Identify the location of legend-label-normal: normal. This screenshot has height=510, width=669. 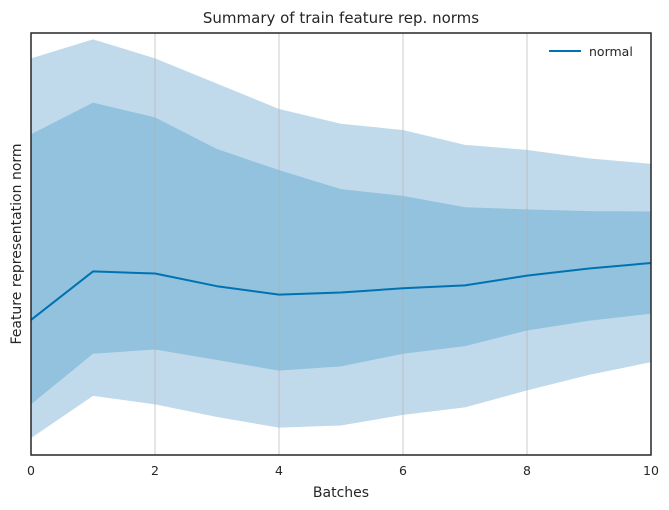
(611, 51).